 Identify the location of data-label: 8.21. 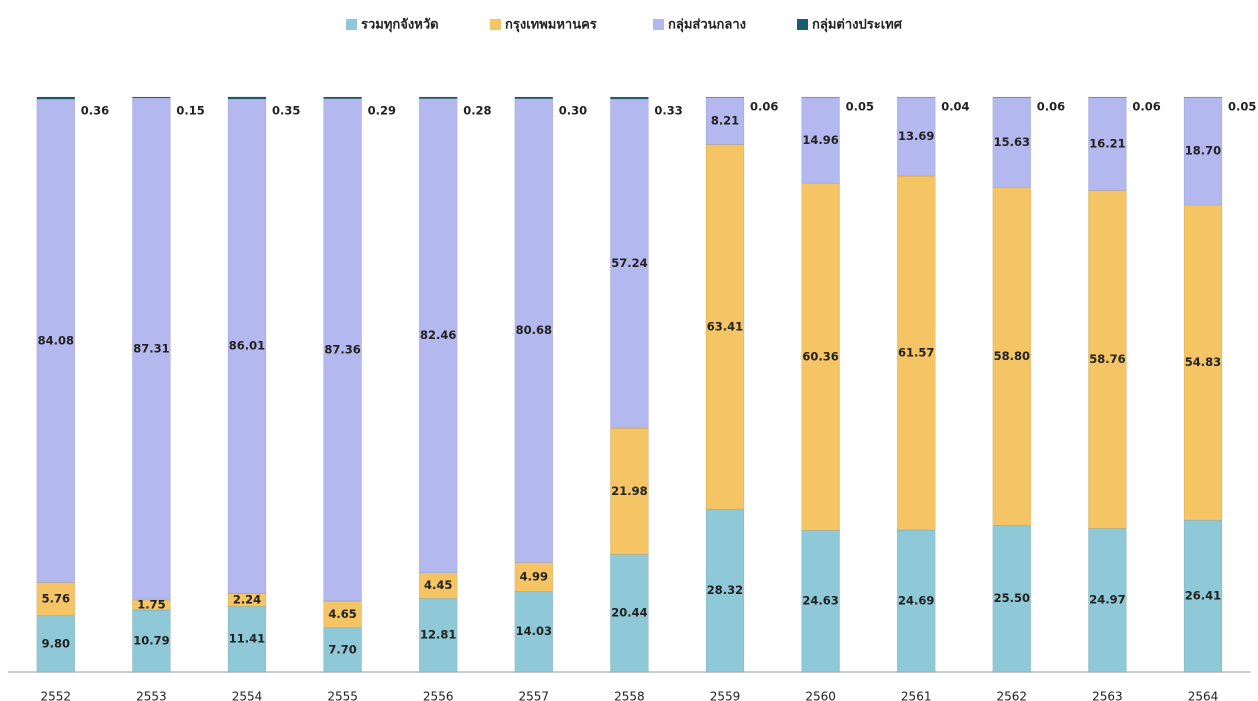
(725, 120).